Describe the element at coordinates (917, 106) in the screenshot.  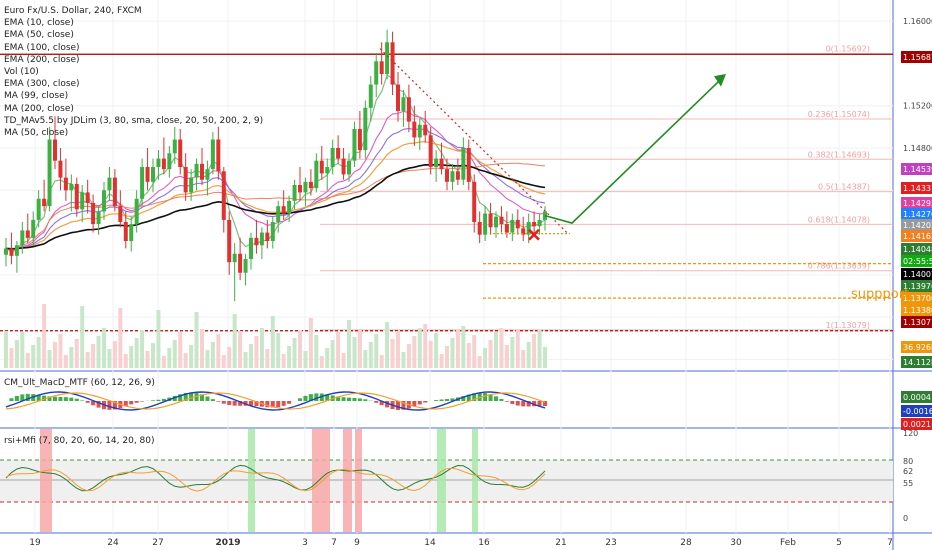
I see `price-tick-label: 1.15200` at that location.